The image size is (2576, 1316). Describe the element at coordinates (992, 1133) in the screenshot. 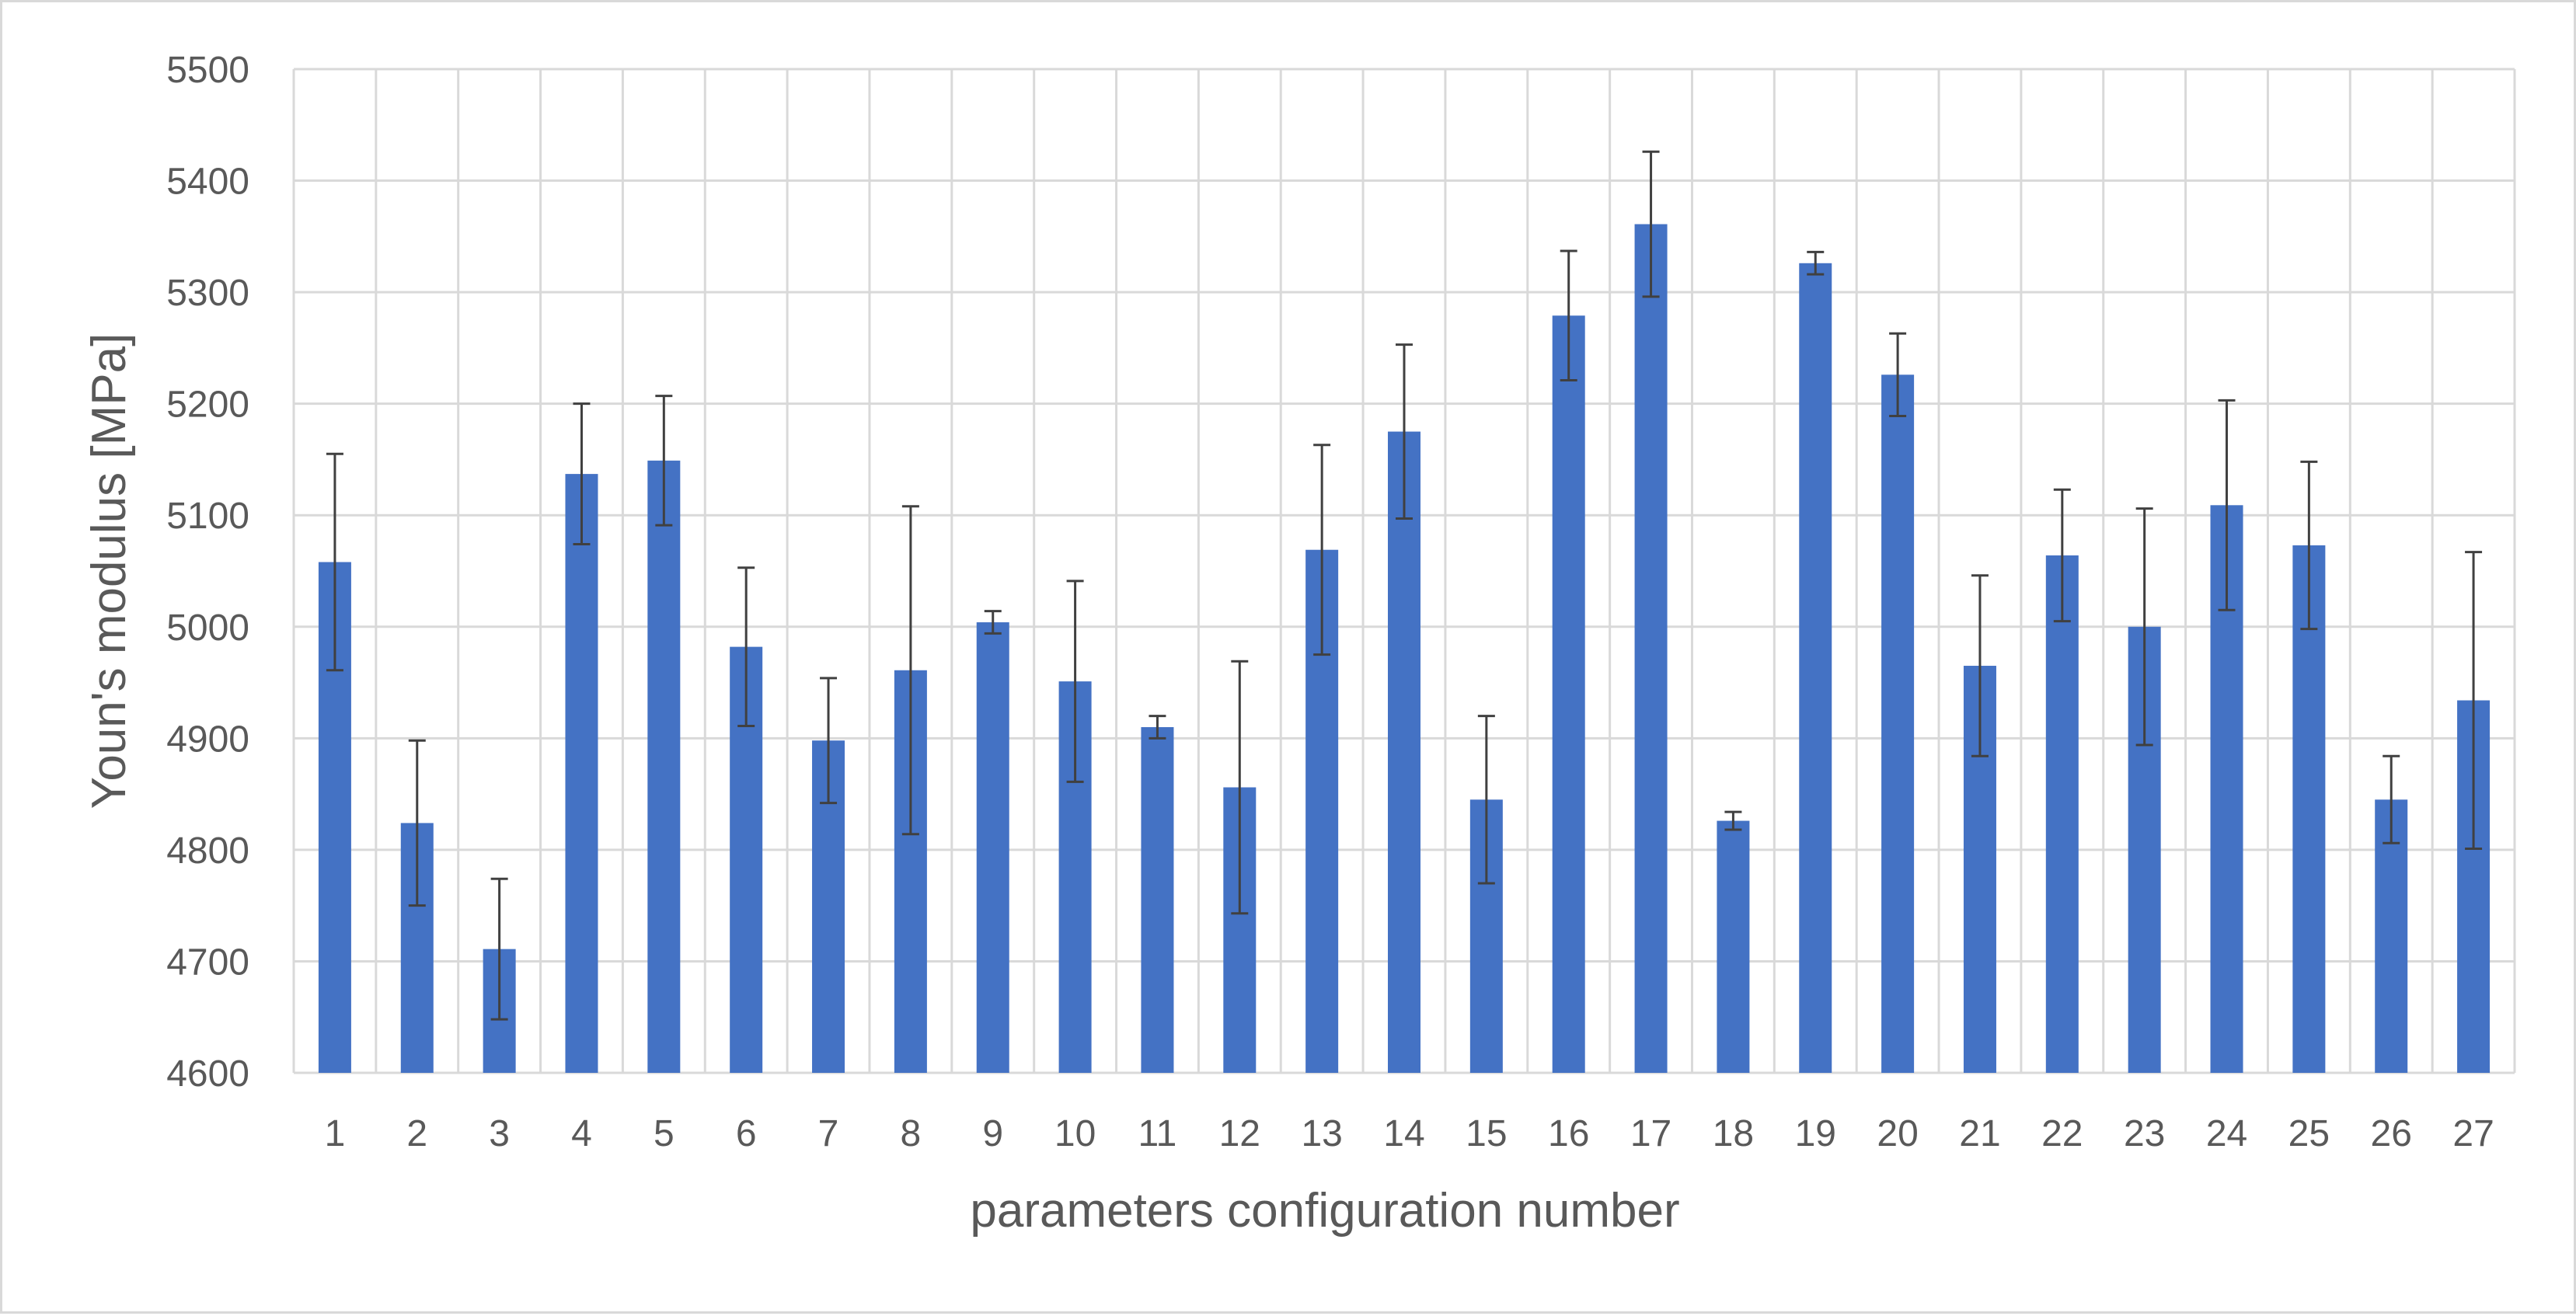

I see `x-tick-label: 9` at that location.